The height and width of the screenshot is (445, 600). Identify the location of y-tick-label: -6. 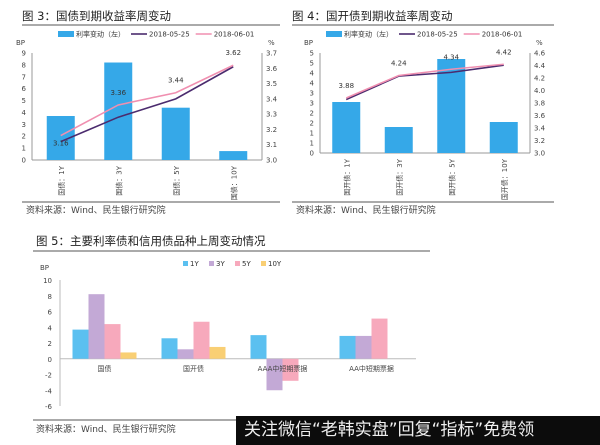
(49, 407).